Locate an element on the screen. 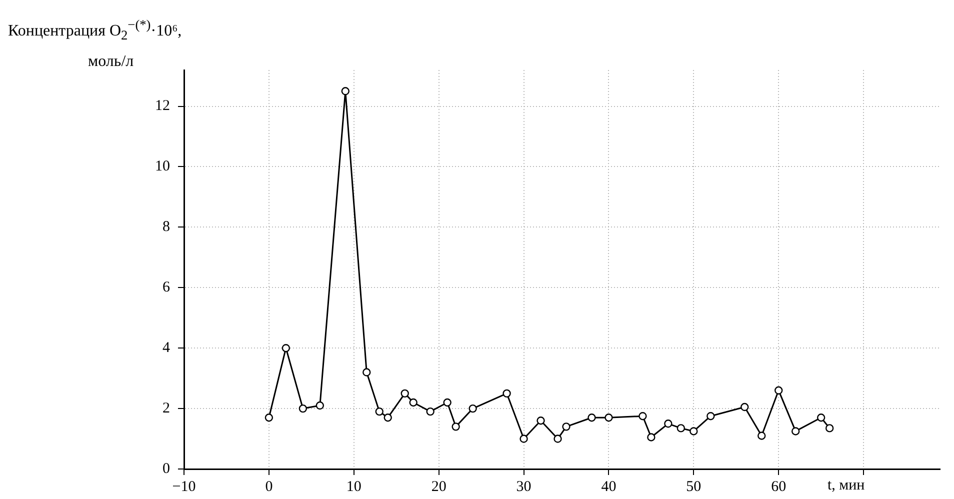 The image size is (954, 499). y-tick-label: 12 is located at coordinates (162, 106).